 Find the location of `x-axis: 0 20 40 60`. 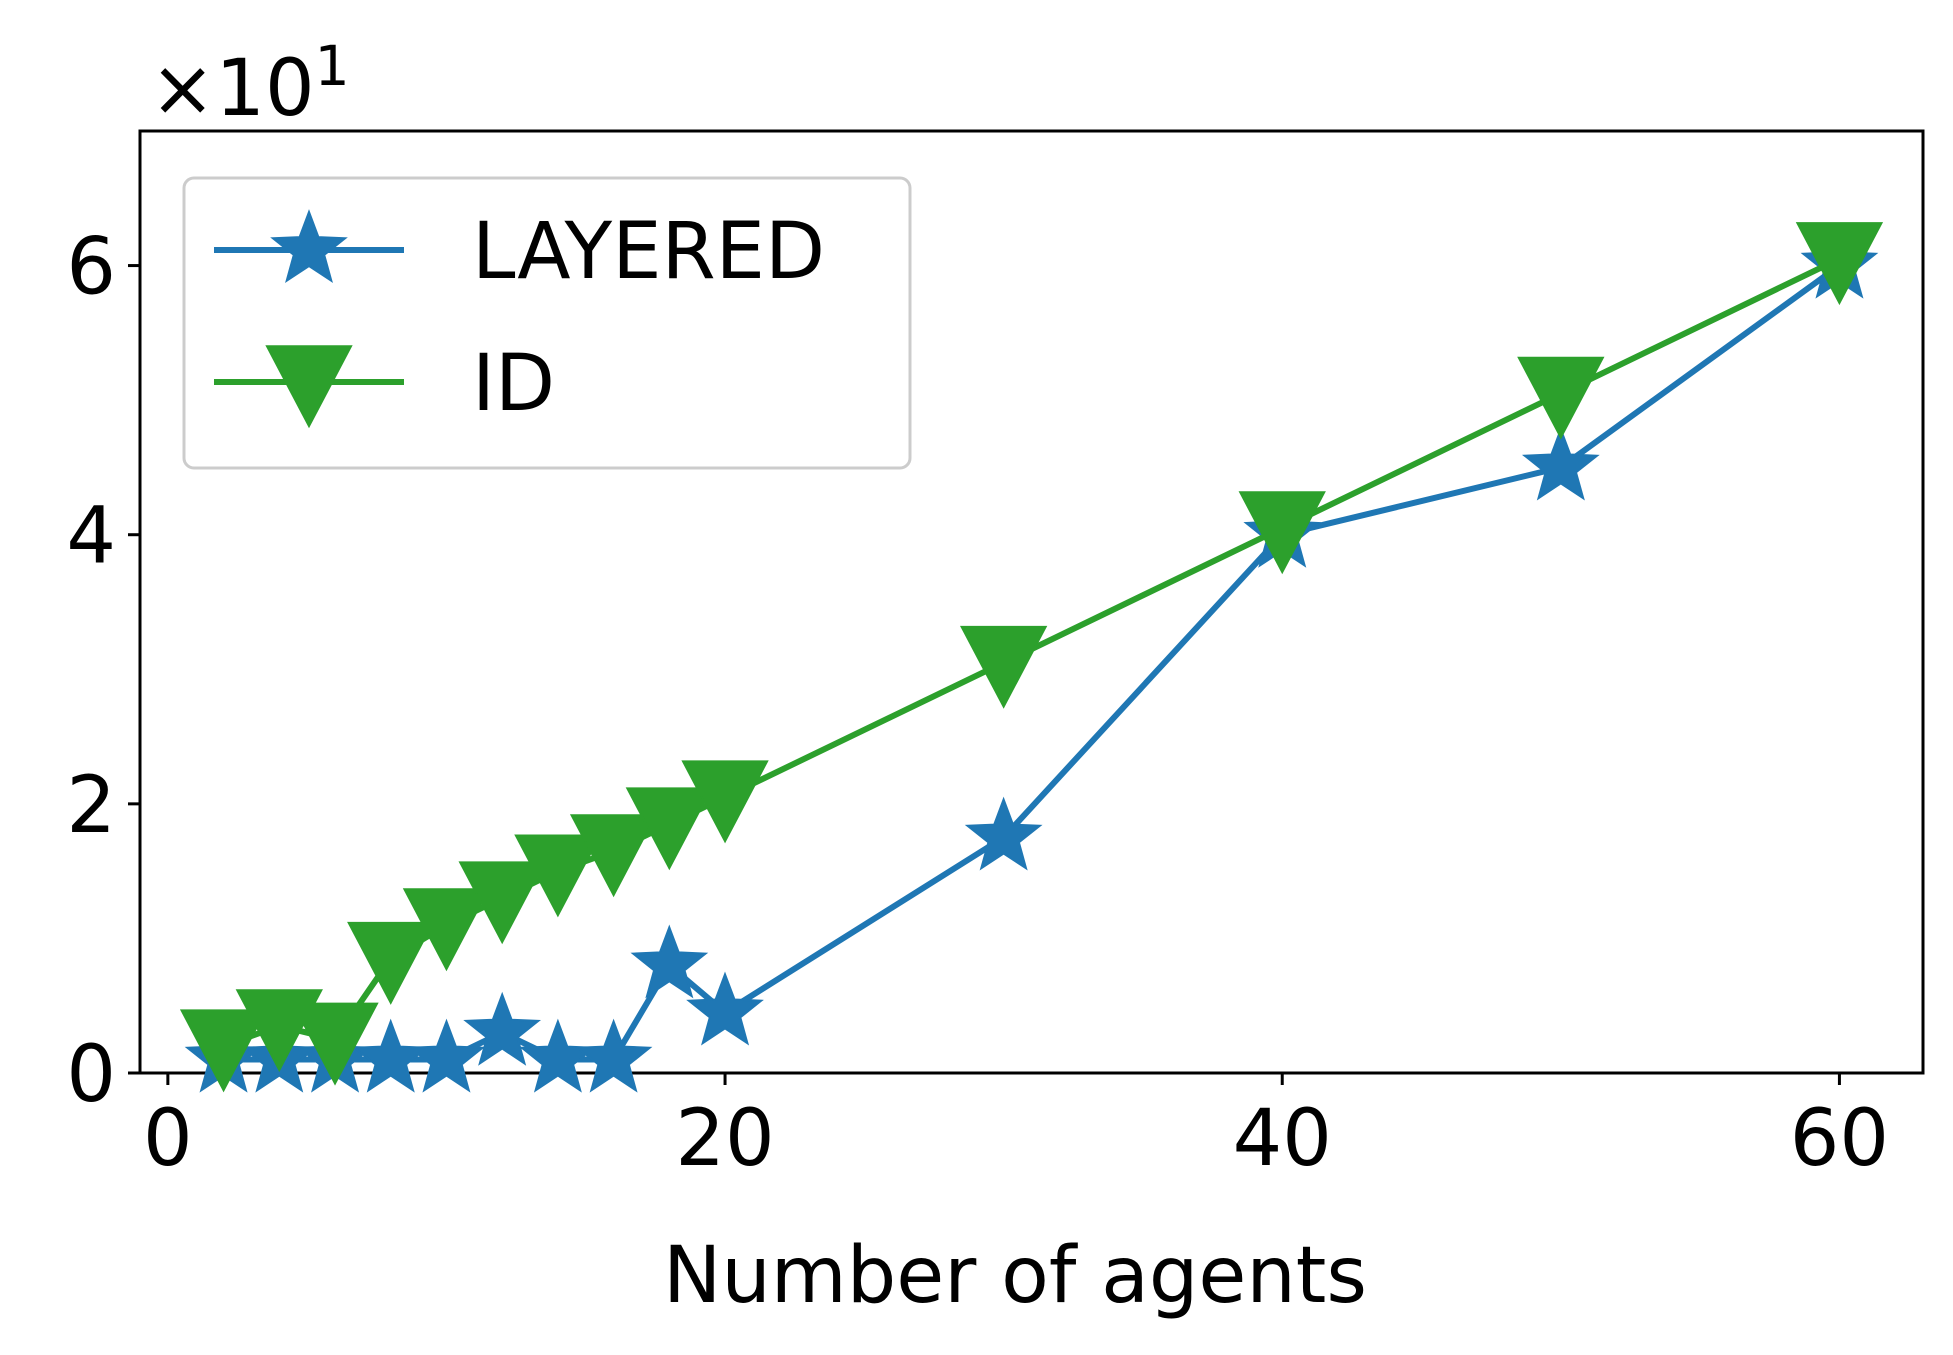

x-axis: 0 20 40 60 is located at coordinates (1016, 1128).